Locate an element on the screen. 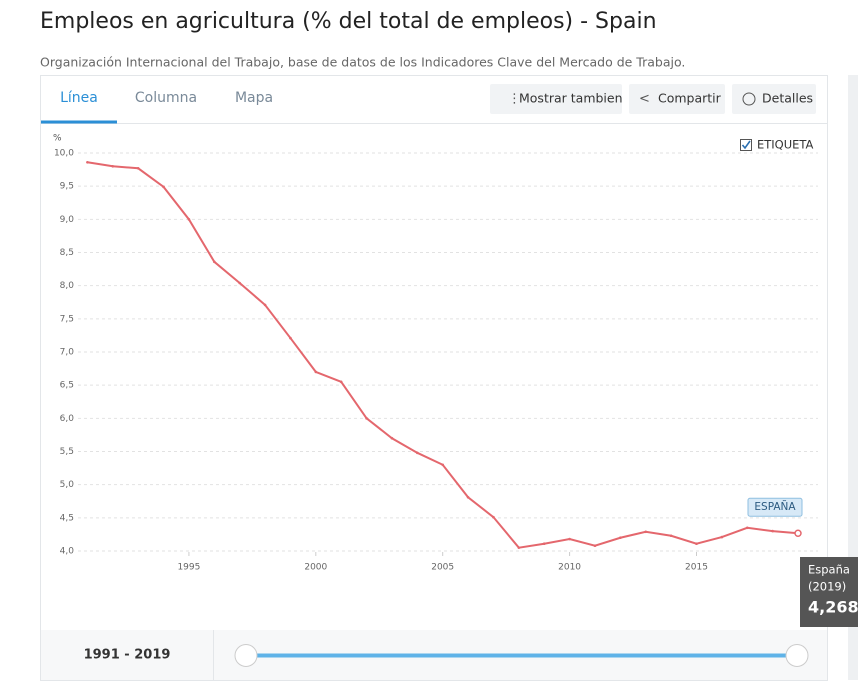 This screenshot has width=858, height=692. tab: Línea is located at coordinates (79, 98).